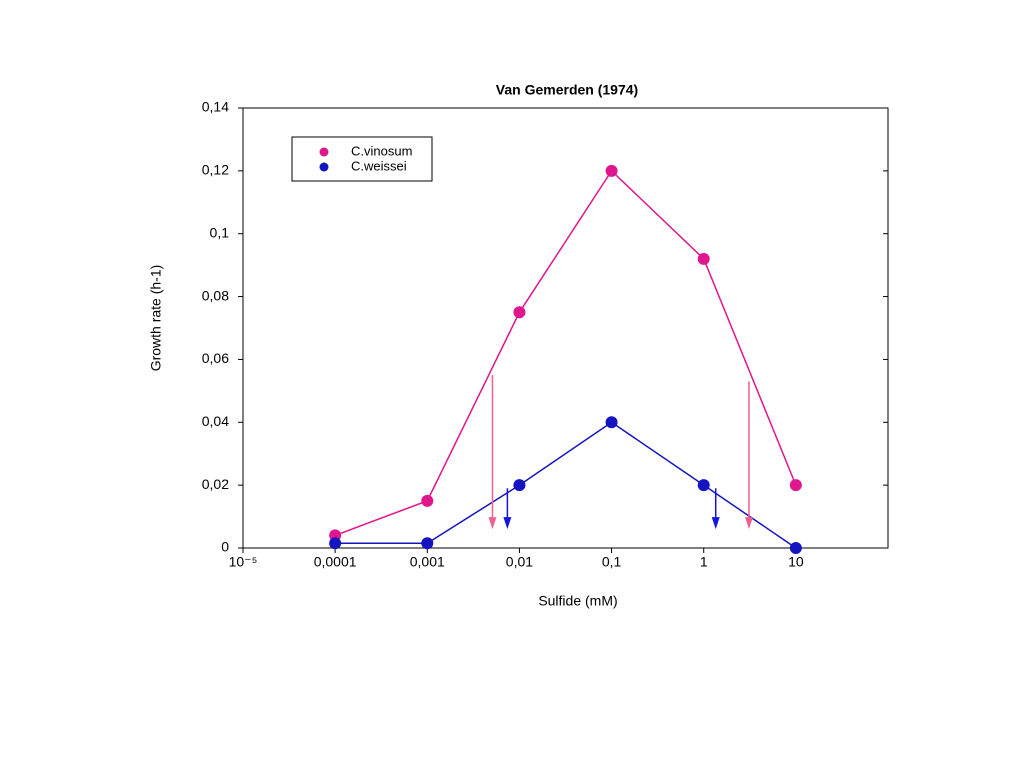 The height and width of the screenshot is (773, 1024). I want to click on x-axis-label: Sulfide (mM), so click(577, 601).